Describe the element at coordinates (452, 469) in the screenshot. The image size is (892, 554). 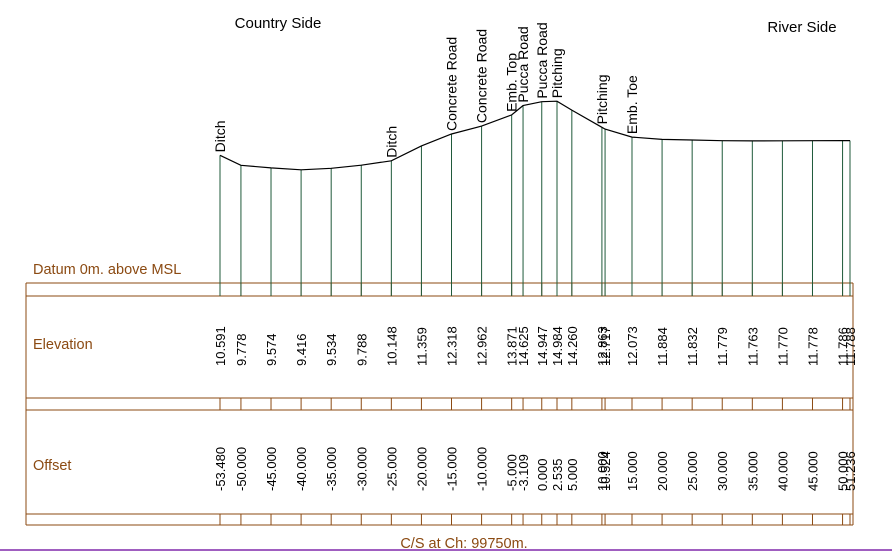
I see `offset-value: -15.000` at that location.